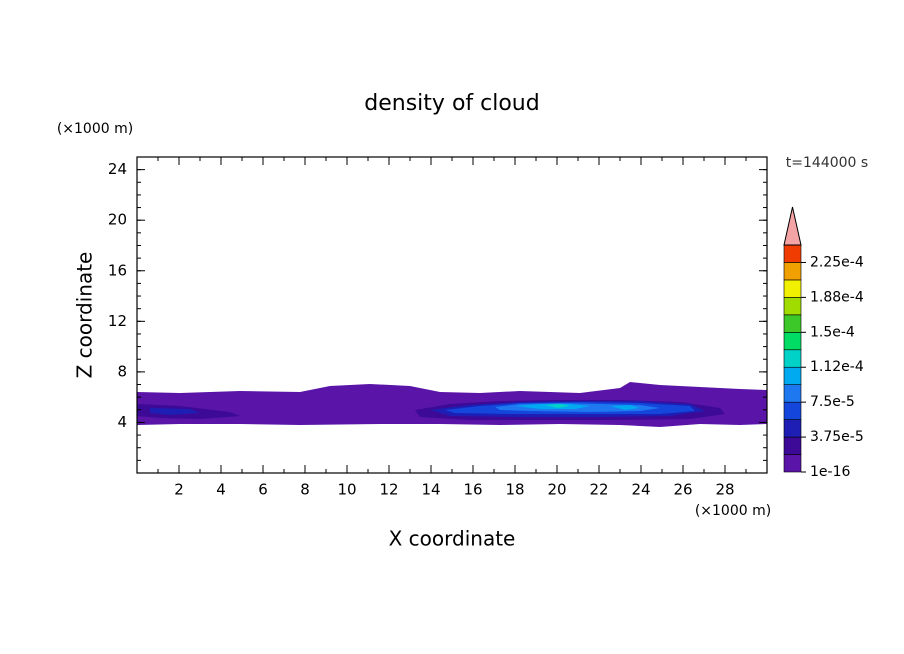 The width and height of the screenshot is (904, 654). Describe the element at coordinates (832, 332) in the screenshot. I see `colorbar-tick-label: 1.5e-4` at that location.